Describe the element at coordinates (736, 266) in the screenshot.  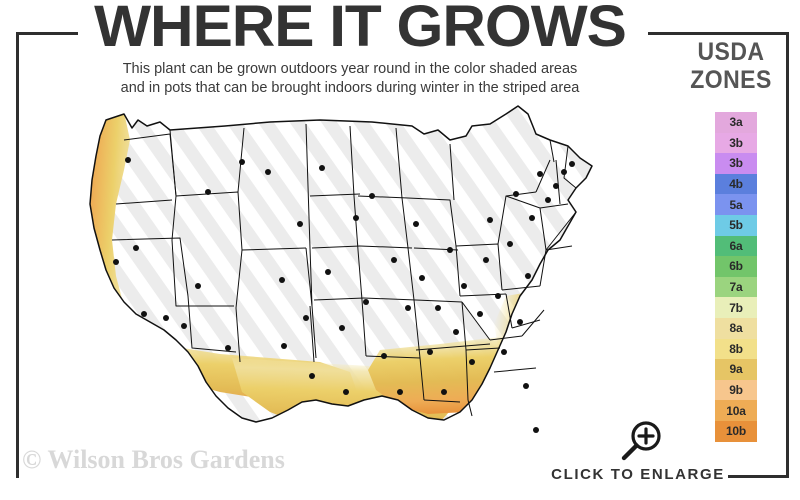
I see `legend-zone-6b-7: 6b` at that location.